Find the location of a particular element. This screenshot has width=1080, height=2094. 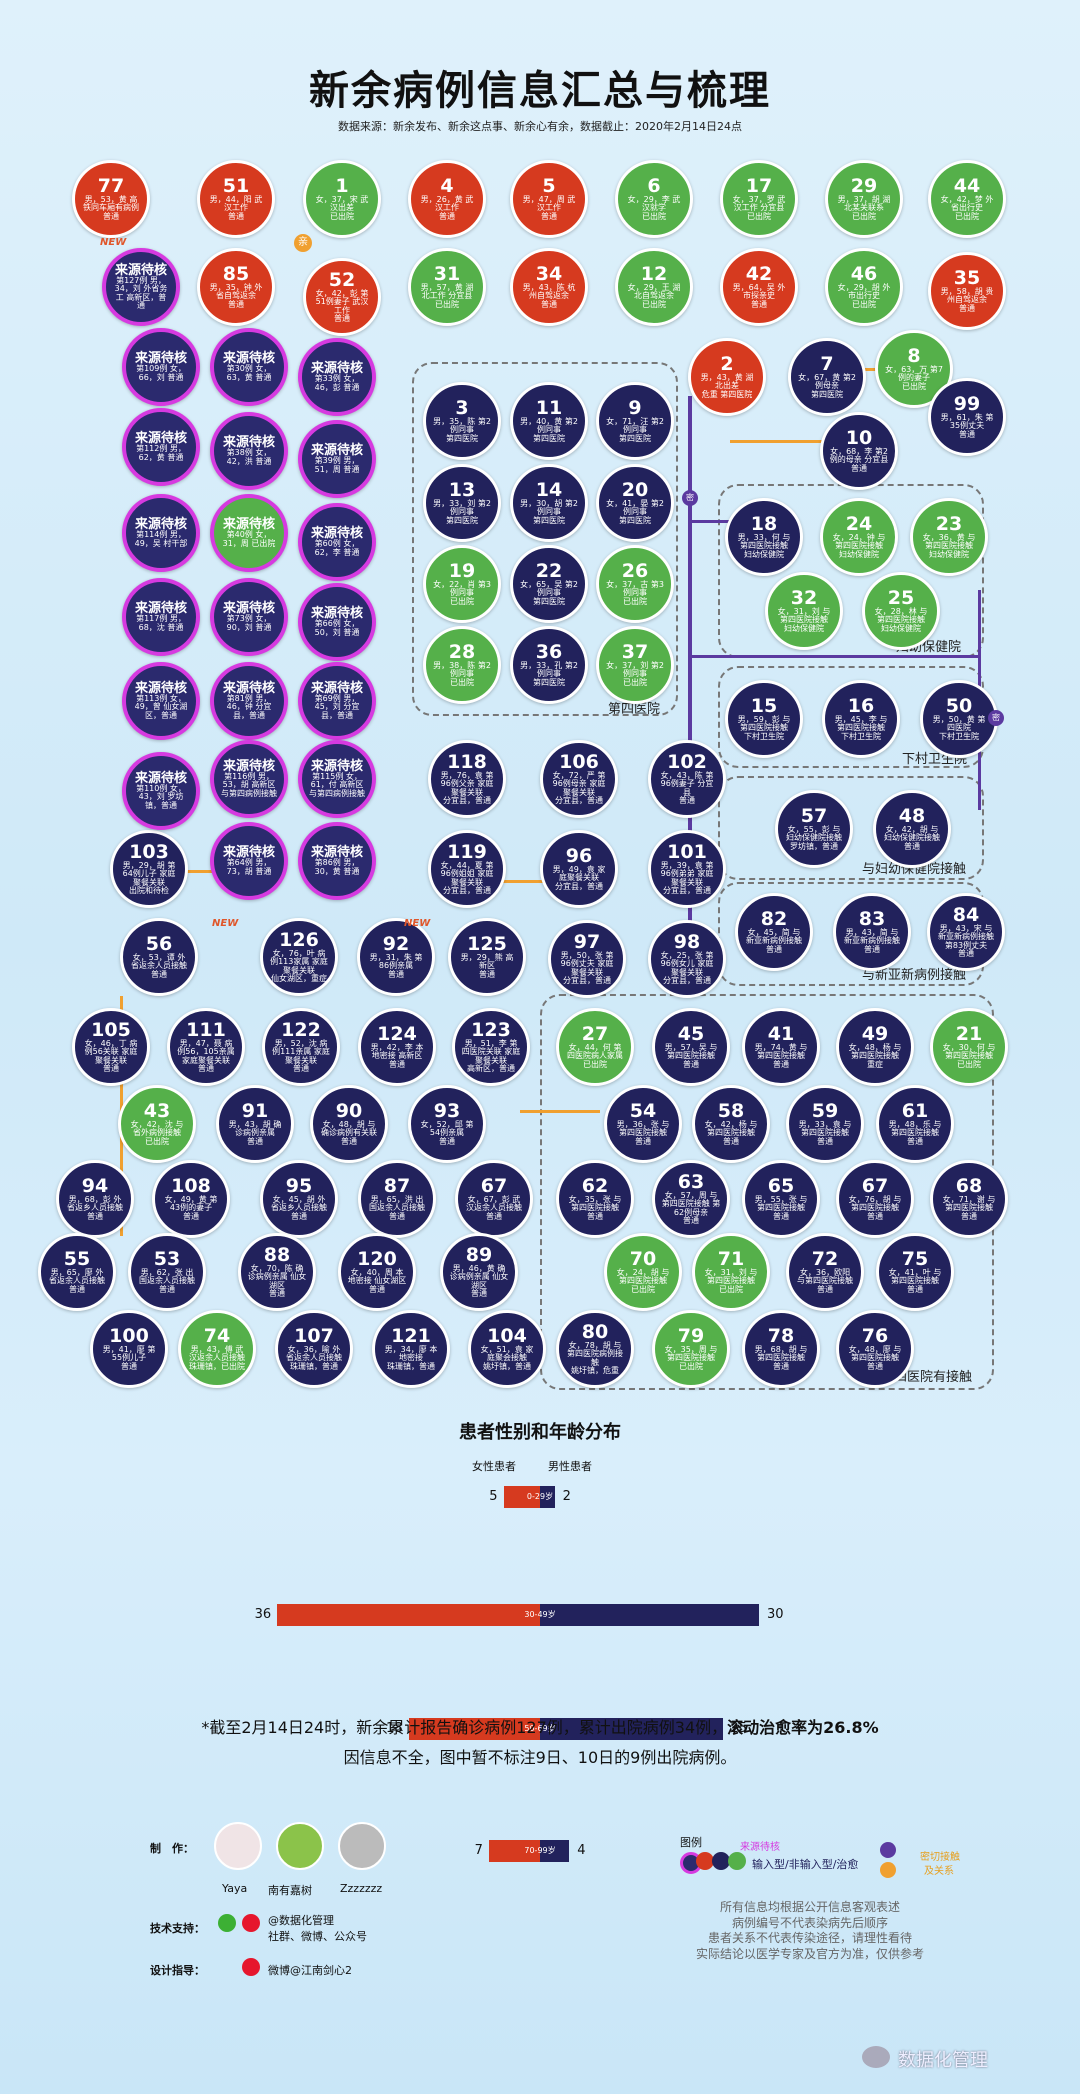

case-info: 男，43，黄 湖北出差 is located at coordinates (727, 381).